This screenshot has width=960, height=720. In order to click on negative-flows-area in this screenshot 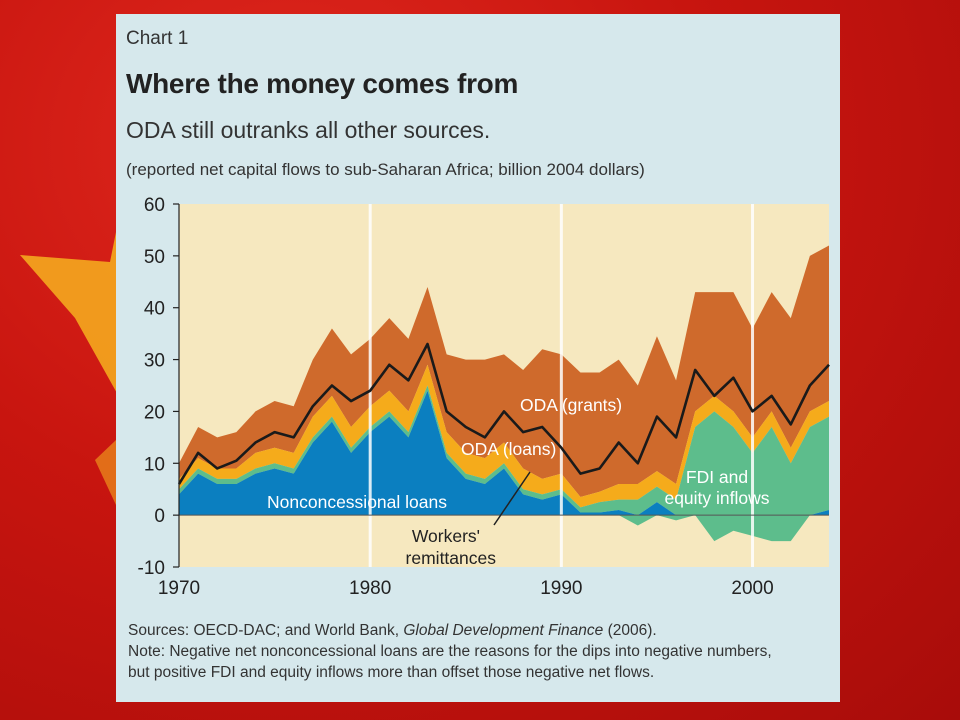, I will do `click(504, 528)`.